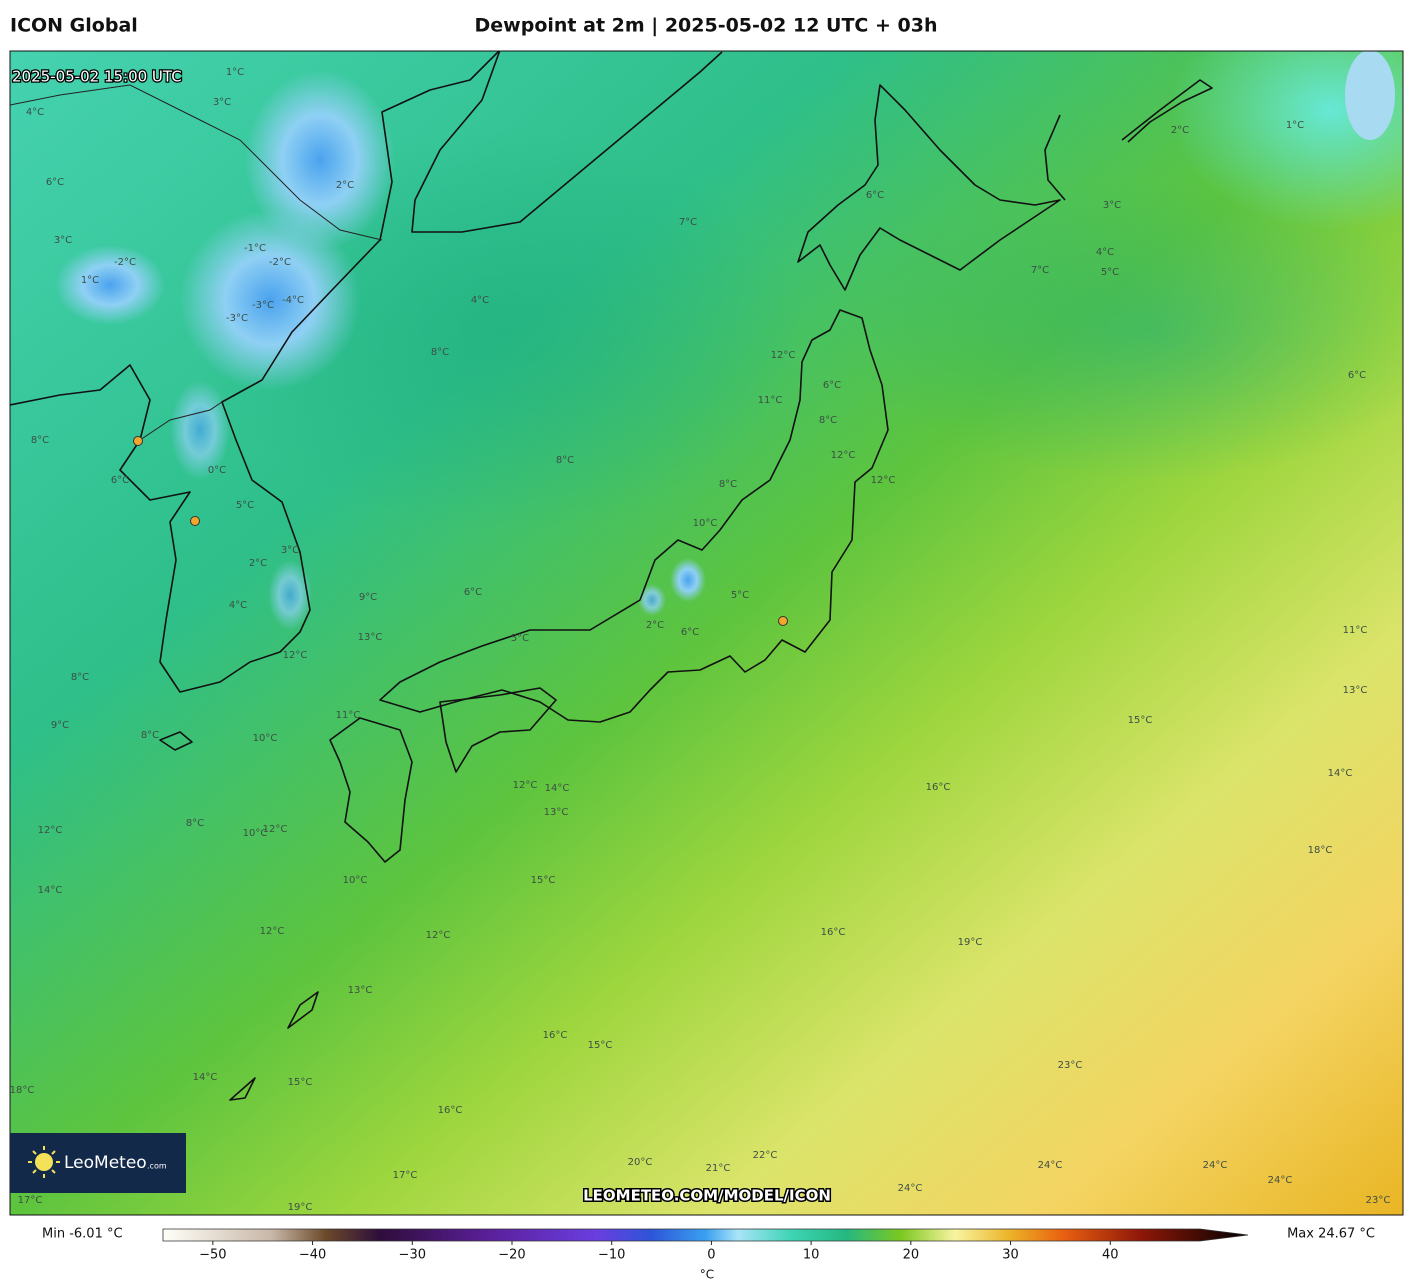 Image resolution: width=1413 pixels, height=1287 pixels. What do you see at coordinates (707, 1275) in the screenshot?
I see `colorbar-unit: °C` at bounding box center [707, 1275].